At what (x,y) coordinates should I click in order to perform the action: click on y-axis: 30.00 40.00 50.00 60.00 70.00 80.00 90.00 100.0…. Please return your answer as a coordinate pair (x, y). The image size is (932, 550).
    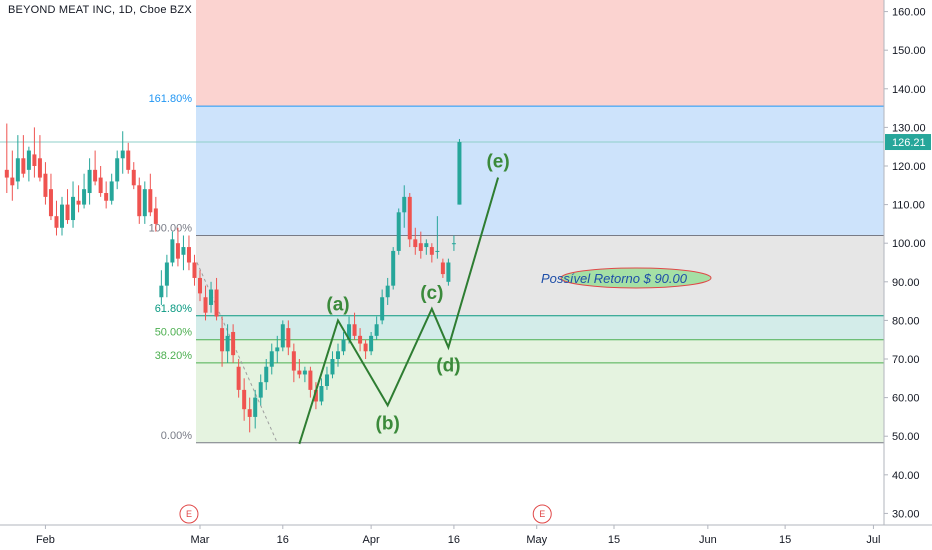
    Looking at the image, I should click on (907, 262).